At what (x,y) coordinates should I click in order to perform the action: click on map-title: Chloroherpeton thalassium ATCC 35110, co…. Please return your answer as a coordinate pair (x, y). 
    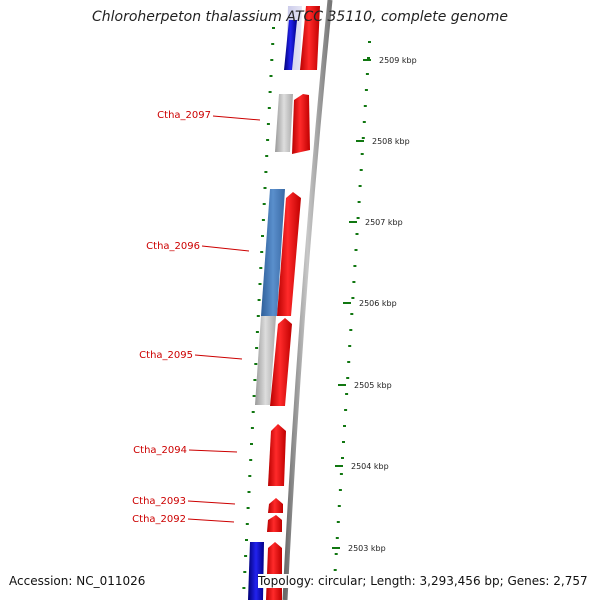
    Looking at the image, I should click on (300, 17).